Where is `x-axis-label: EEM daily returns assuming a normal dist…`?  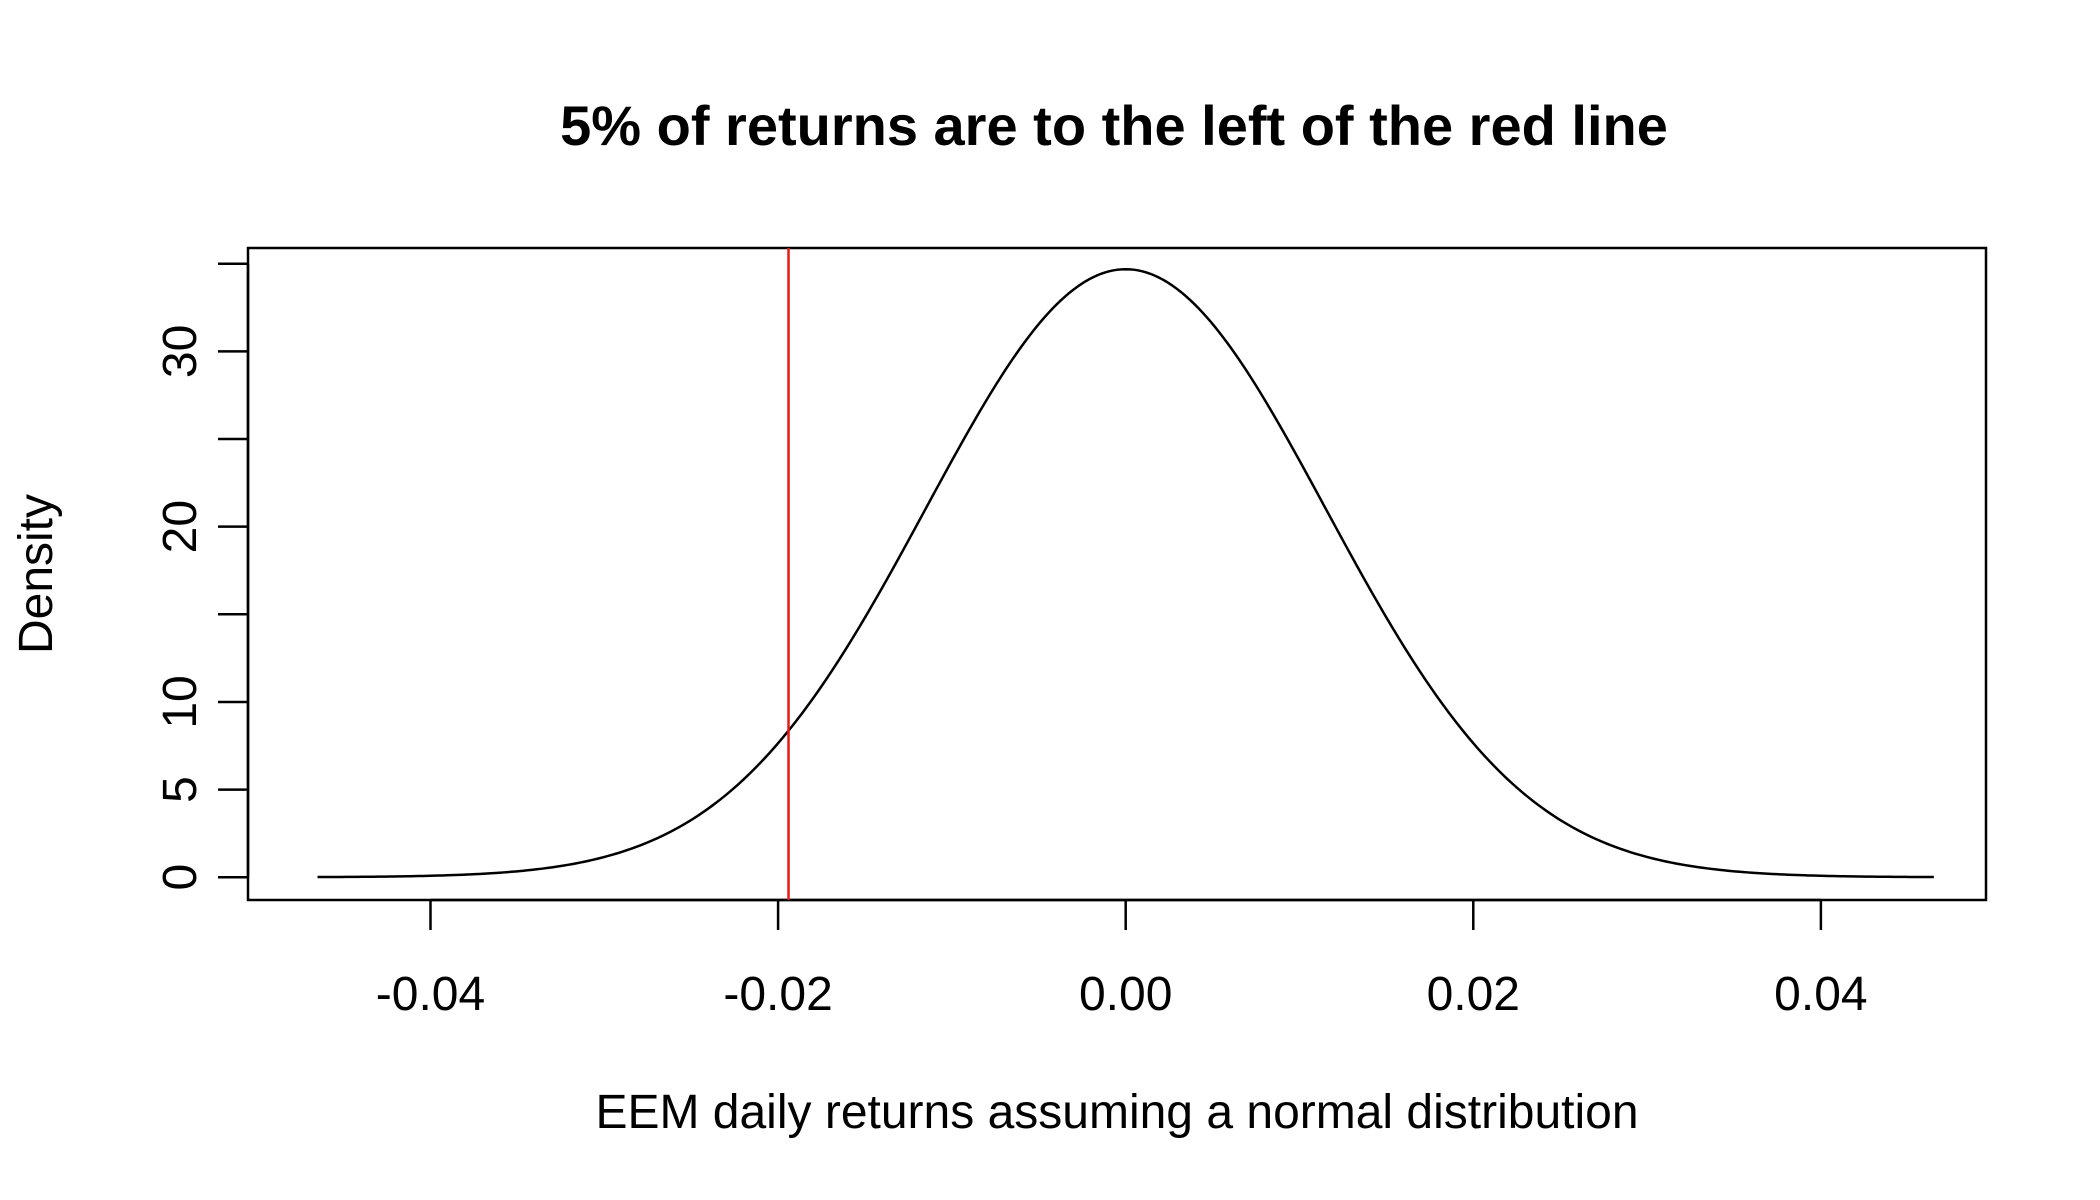 x-axis-label: EEM daily returns assuming a normal dist… is located at coordinates (1116, 1112).